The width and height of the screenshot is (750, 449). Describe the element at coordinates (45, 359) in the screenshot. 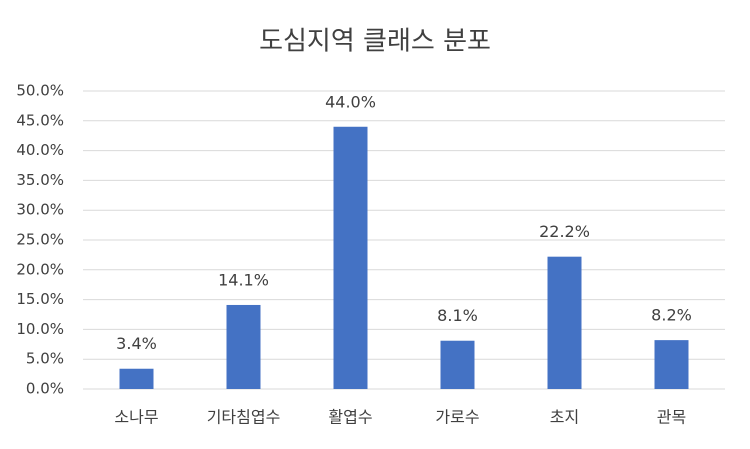

I see `y-tick-label: 5.0%` at that location.